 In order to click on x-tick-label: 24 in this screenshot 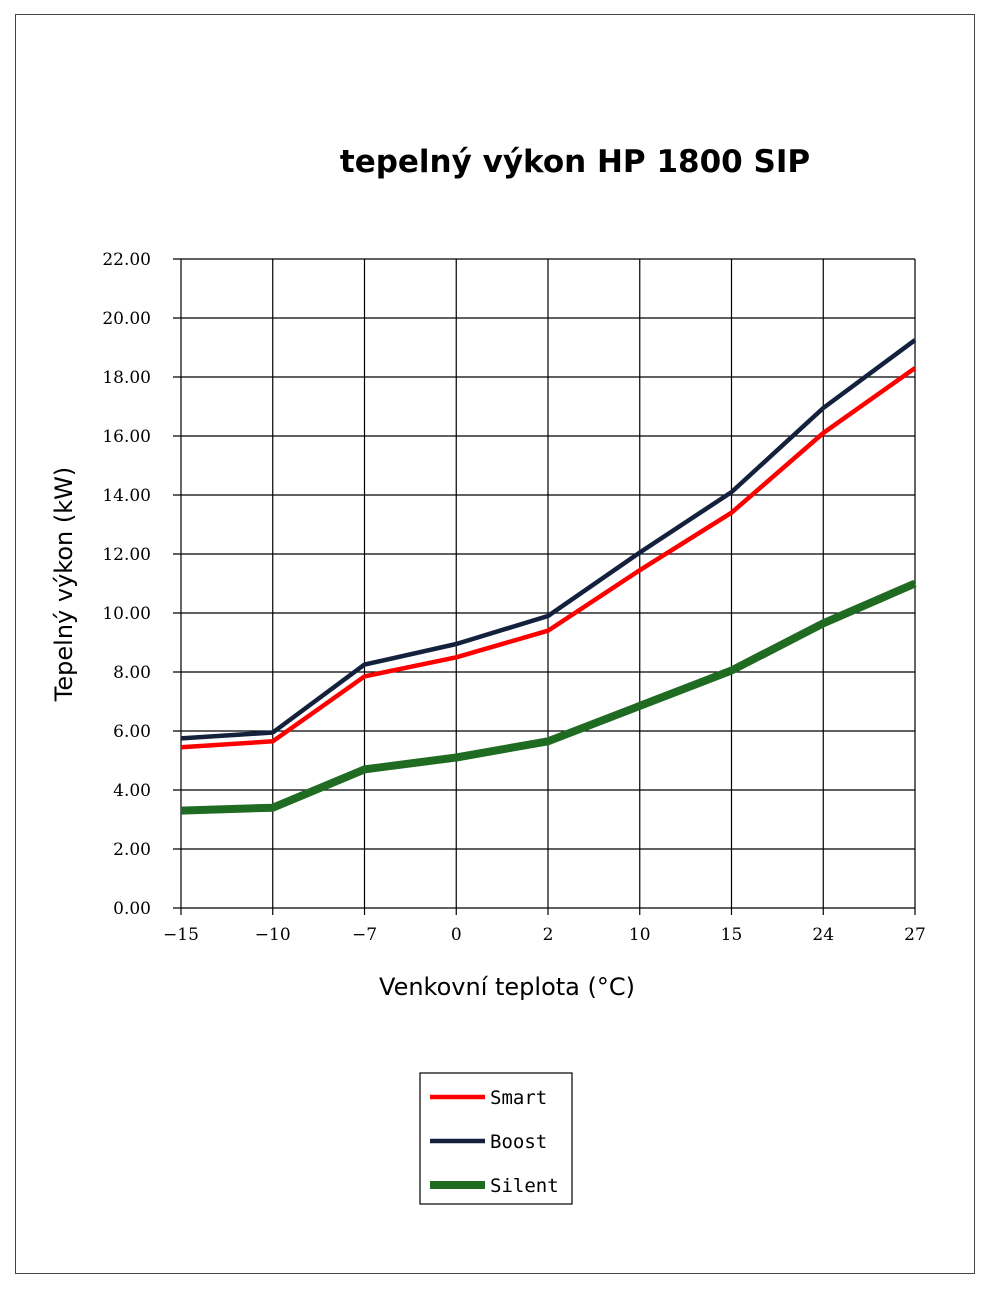, I will do `click(823, 935)`.